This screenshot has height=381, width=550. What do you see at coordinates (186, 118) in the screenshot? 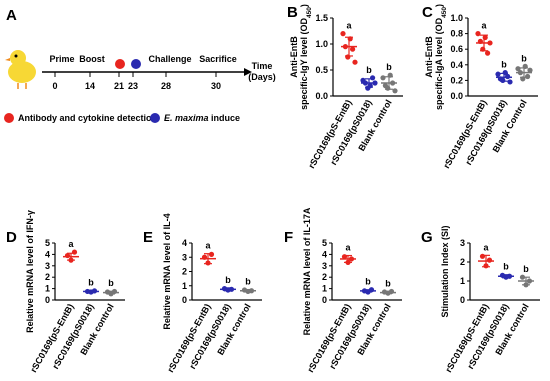
I see `text-segment: E. maxima` at bounding box center [186, 118].